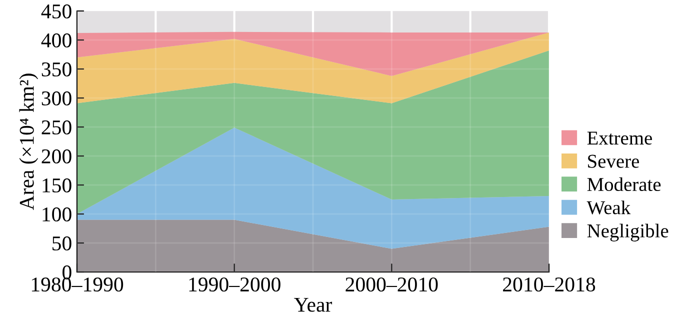 Image resolution: width=687 pixels, height=326 pixels. What do you see at coordinates (234, 284) in the screenshot?
I see `x-tick-label: 1990–2000` at bounding box center [234, 284].